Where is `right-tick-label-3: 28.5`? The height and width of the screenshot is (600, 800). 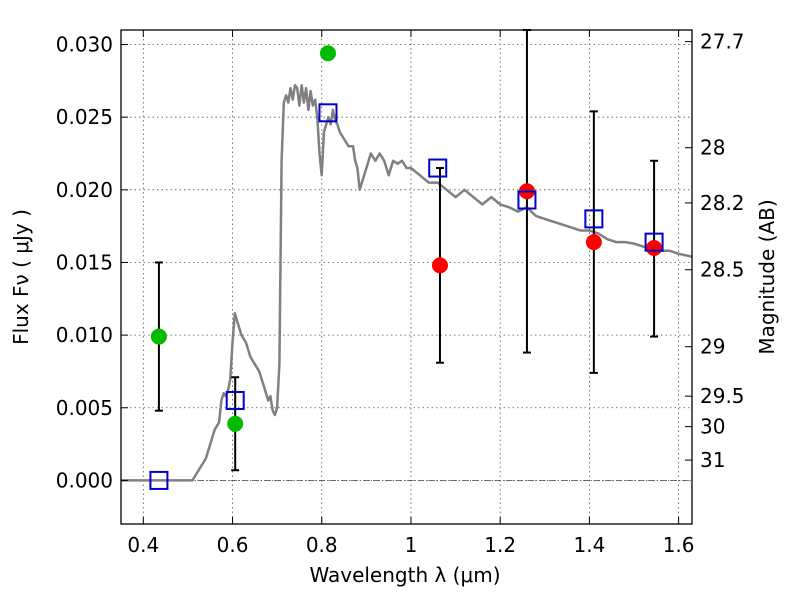
right-tick-label-3: 28.5 is located at coordinates (722, 270).